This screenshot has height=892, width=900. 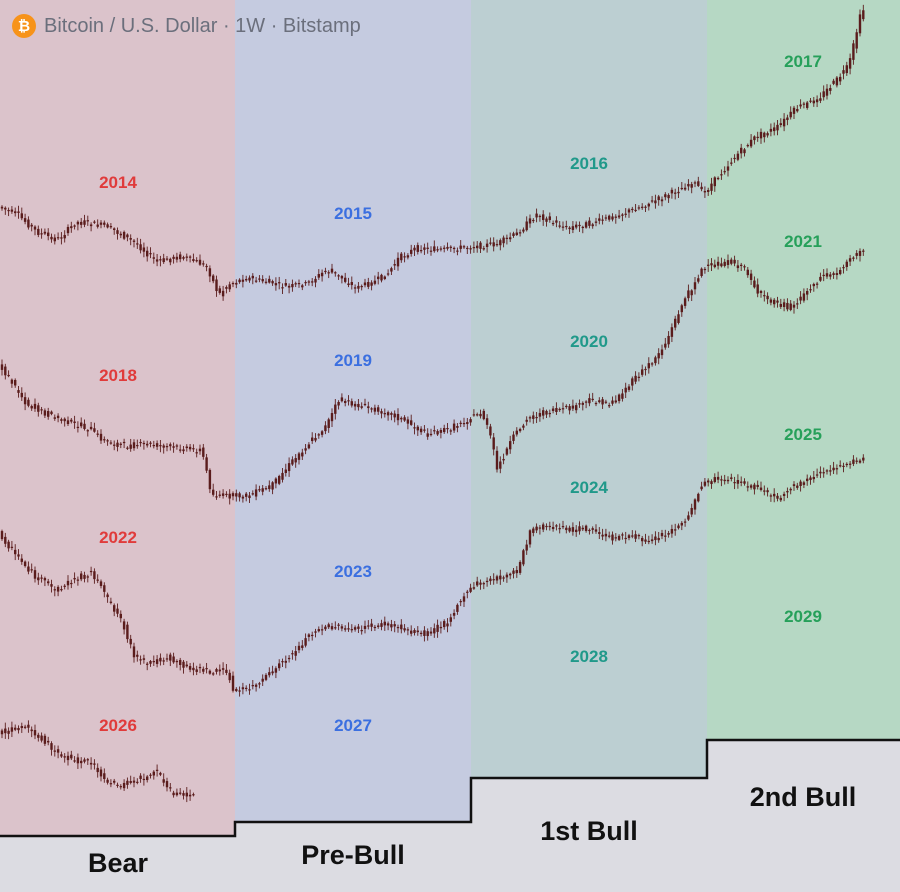 What do you see at coordinates (202, 25) in the screenshot?
I see `symbol-title: Bitcoin / U.S. Dollar · 1W · Bitstamp` at bounding box center [202, 25].